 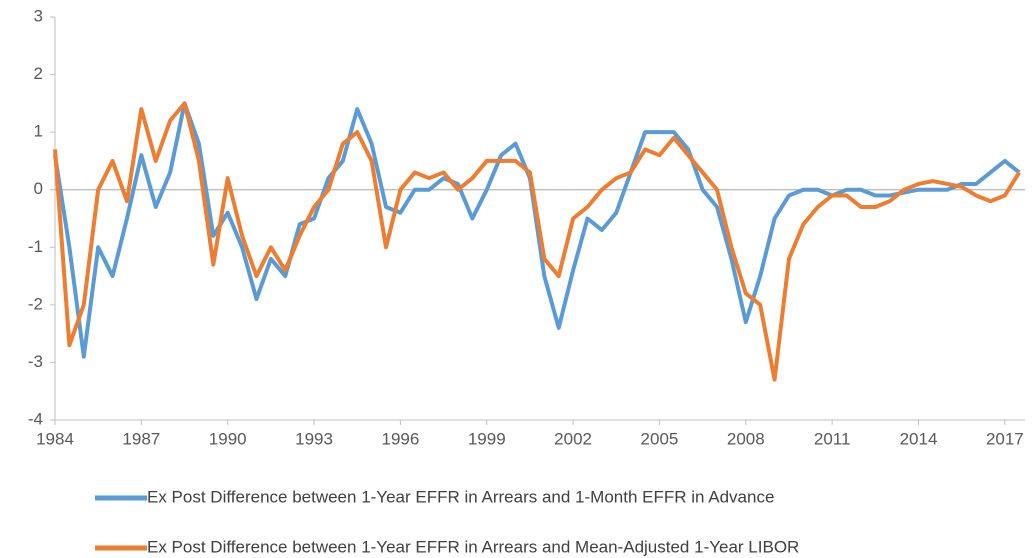 What do you see at coordinates (314, 438) in the screenshot?
I see `x-tick-label: 1993` at bounding box center [314, 438].